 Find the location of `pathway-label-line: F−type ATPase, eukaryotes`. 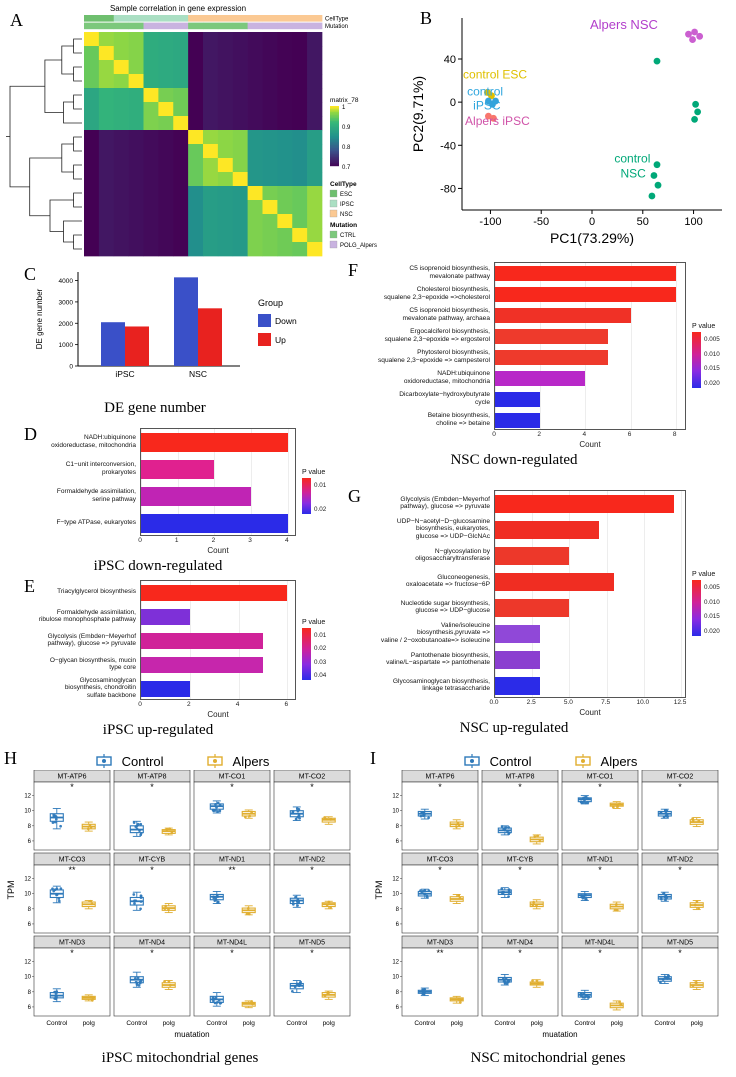

pathway-label-line: F−type ATPase, eukaryotes is located at coordinates (96, 522).